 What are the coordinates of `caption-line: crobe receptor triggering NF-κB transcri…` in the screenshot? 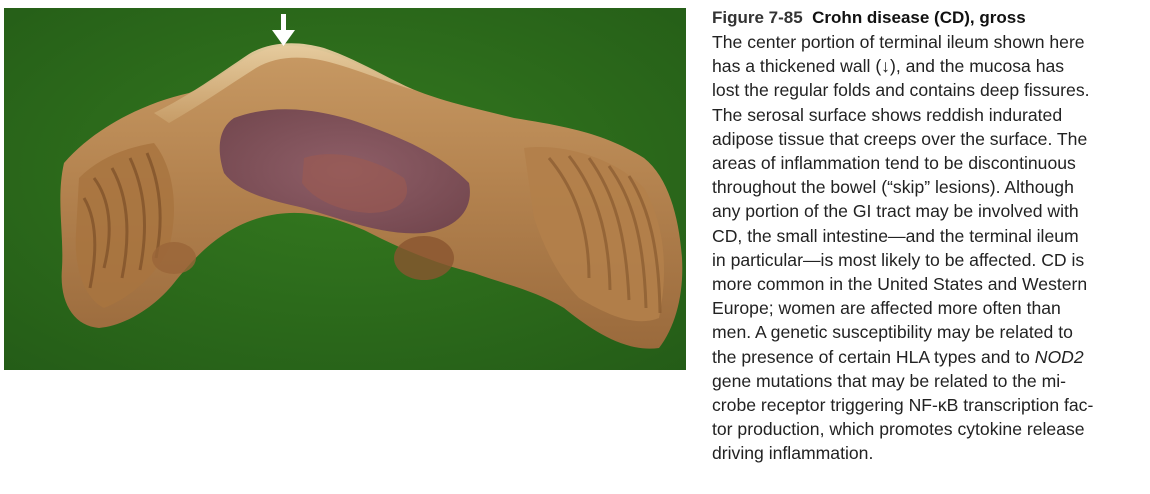 It's located at (903, 405).